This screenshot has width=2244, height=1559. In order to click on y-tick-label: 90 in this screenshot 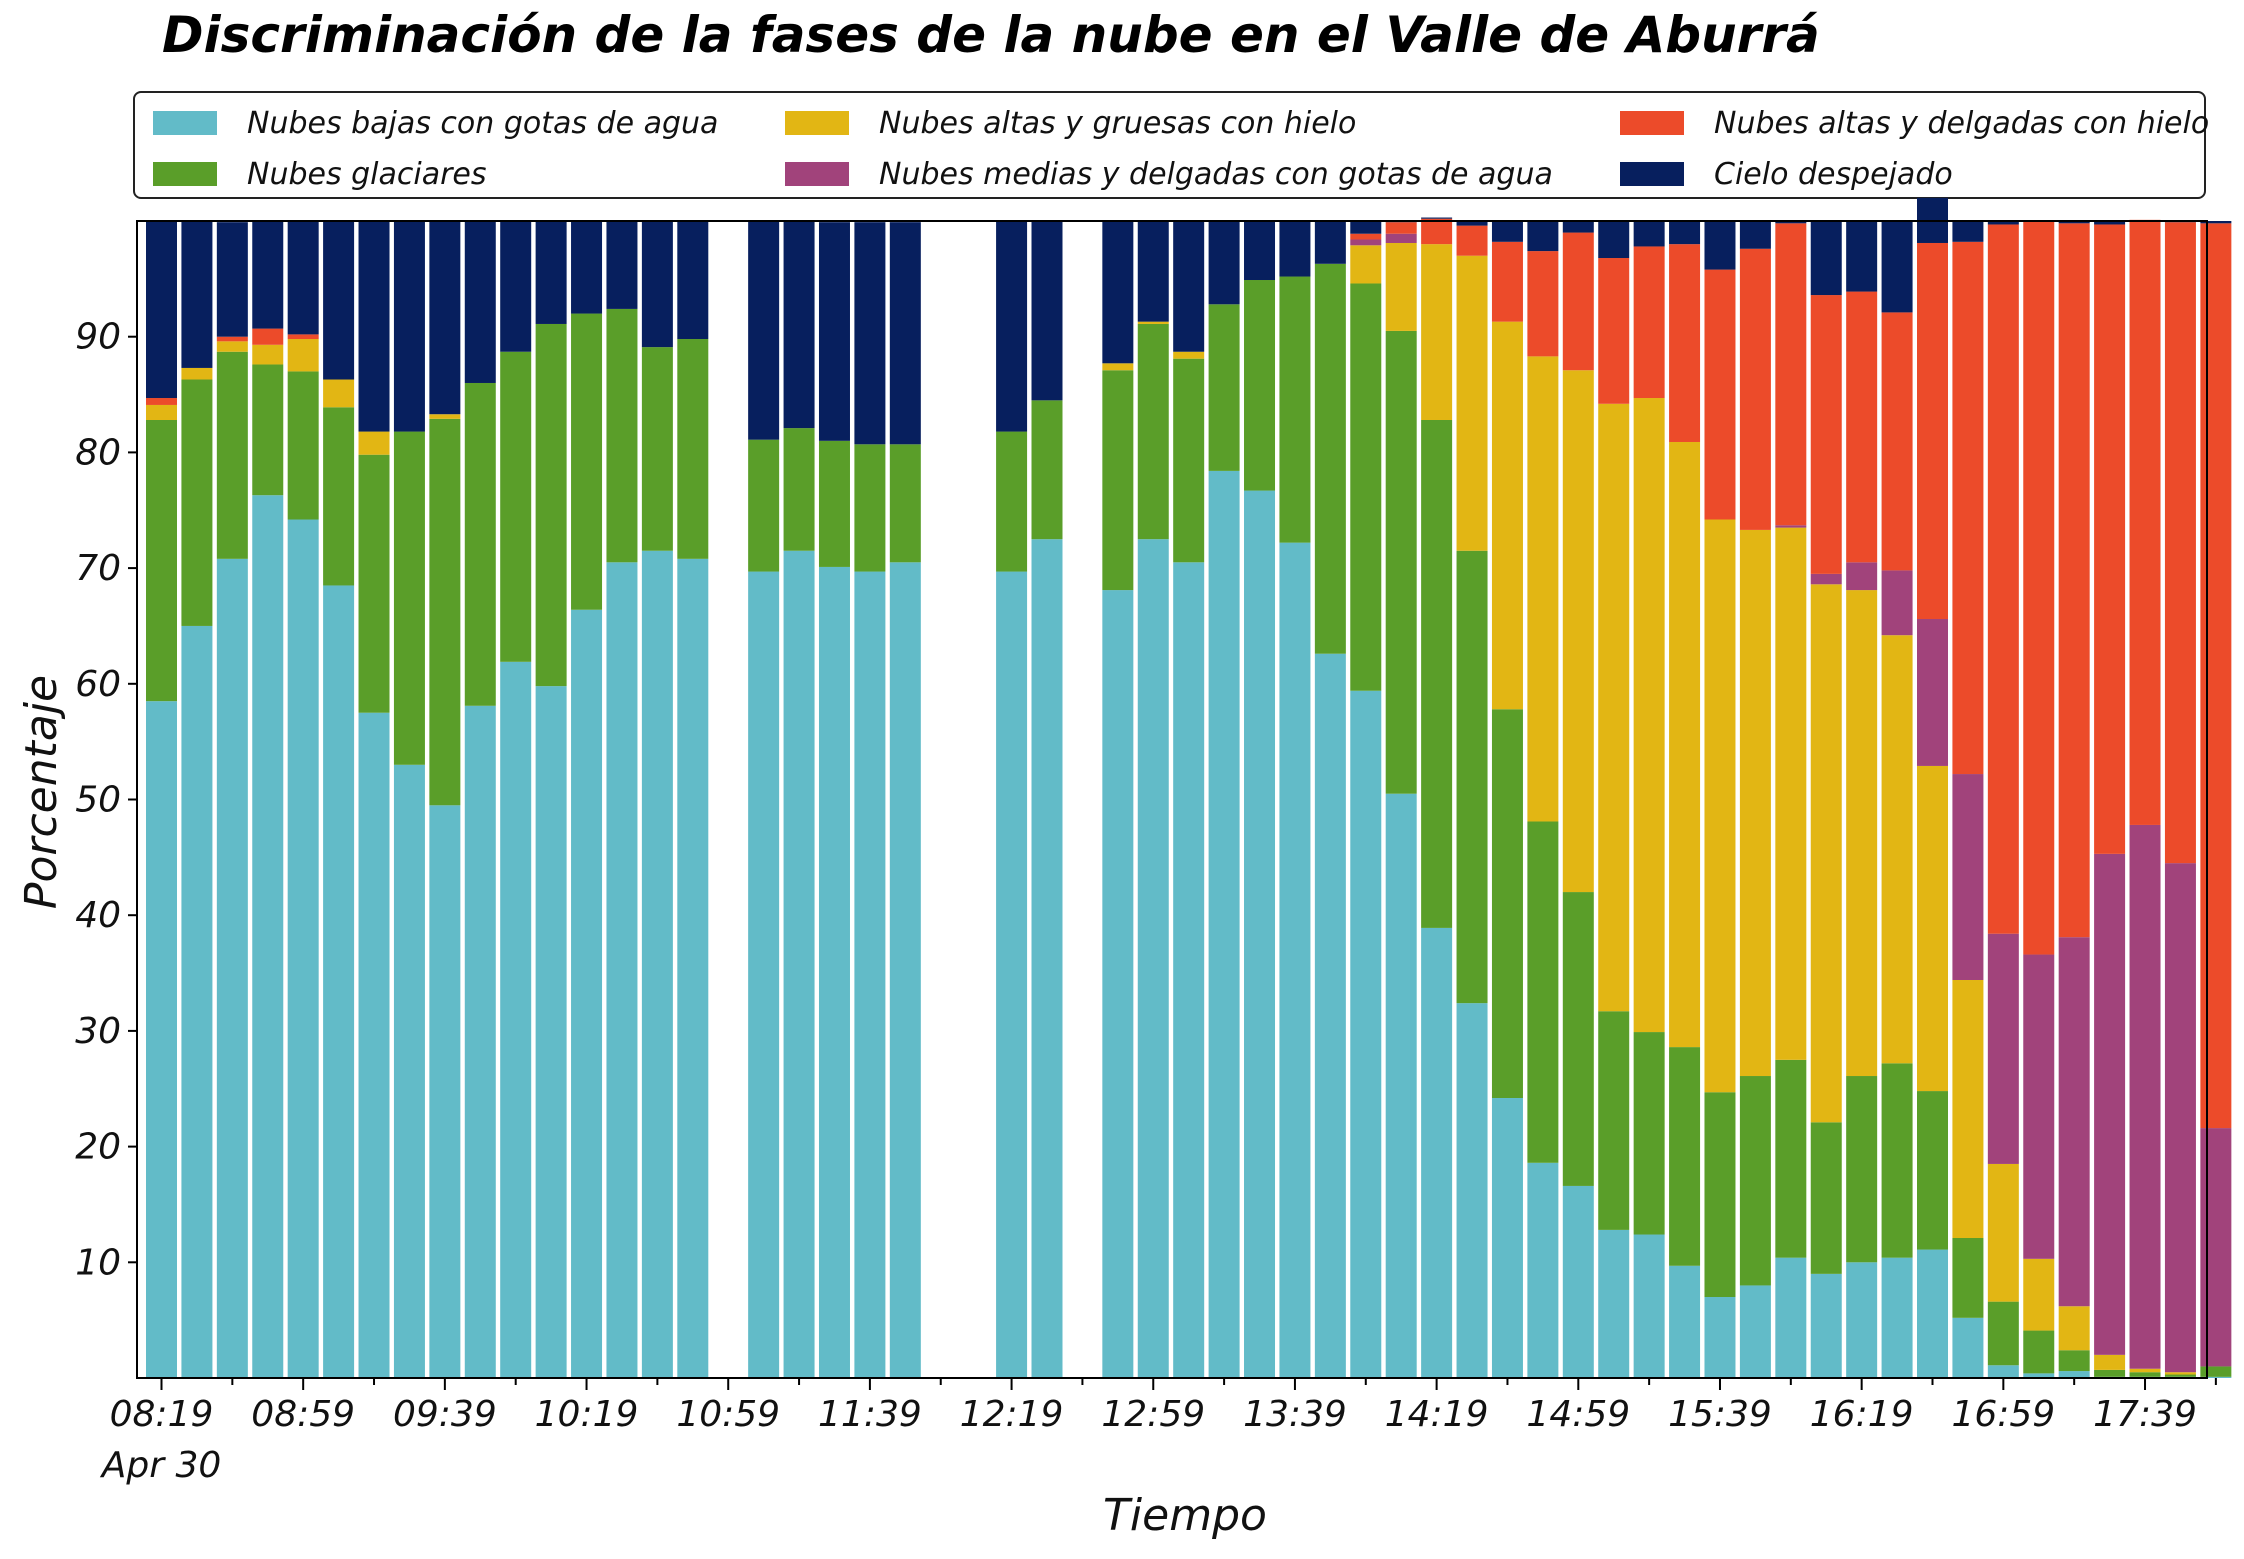, I will do `click(98, 337)`.